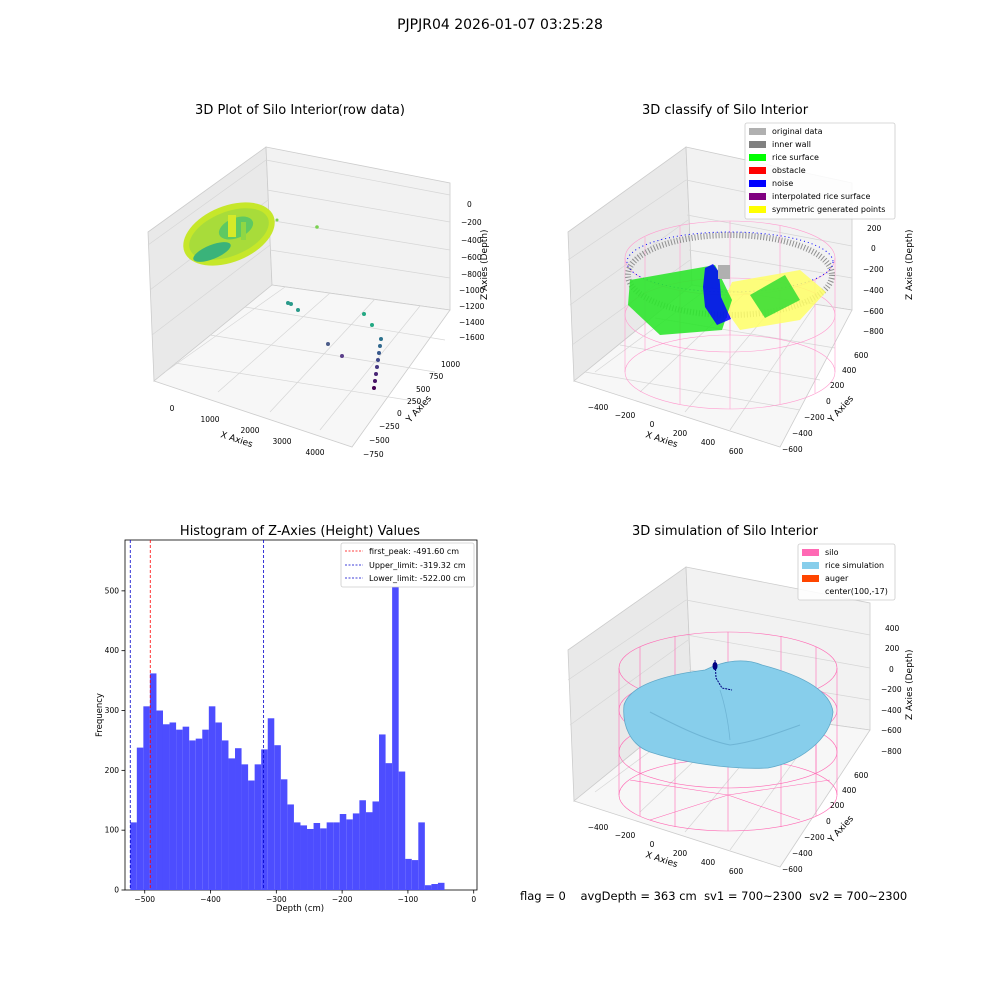  I want to click on plot1-ytick: 750, so click(436, 376).